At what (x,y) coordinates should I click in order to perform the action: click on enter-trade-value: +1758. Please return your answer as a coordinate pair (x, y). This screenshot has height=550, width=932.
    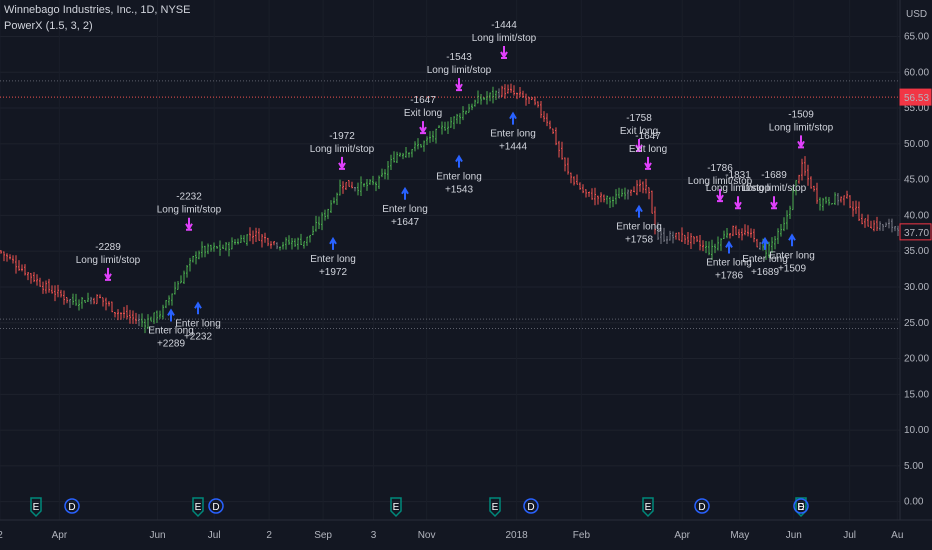
    Looking at the image, I should click on (639, 240).